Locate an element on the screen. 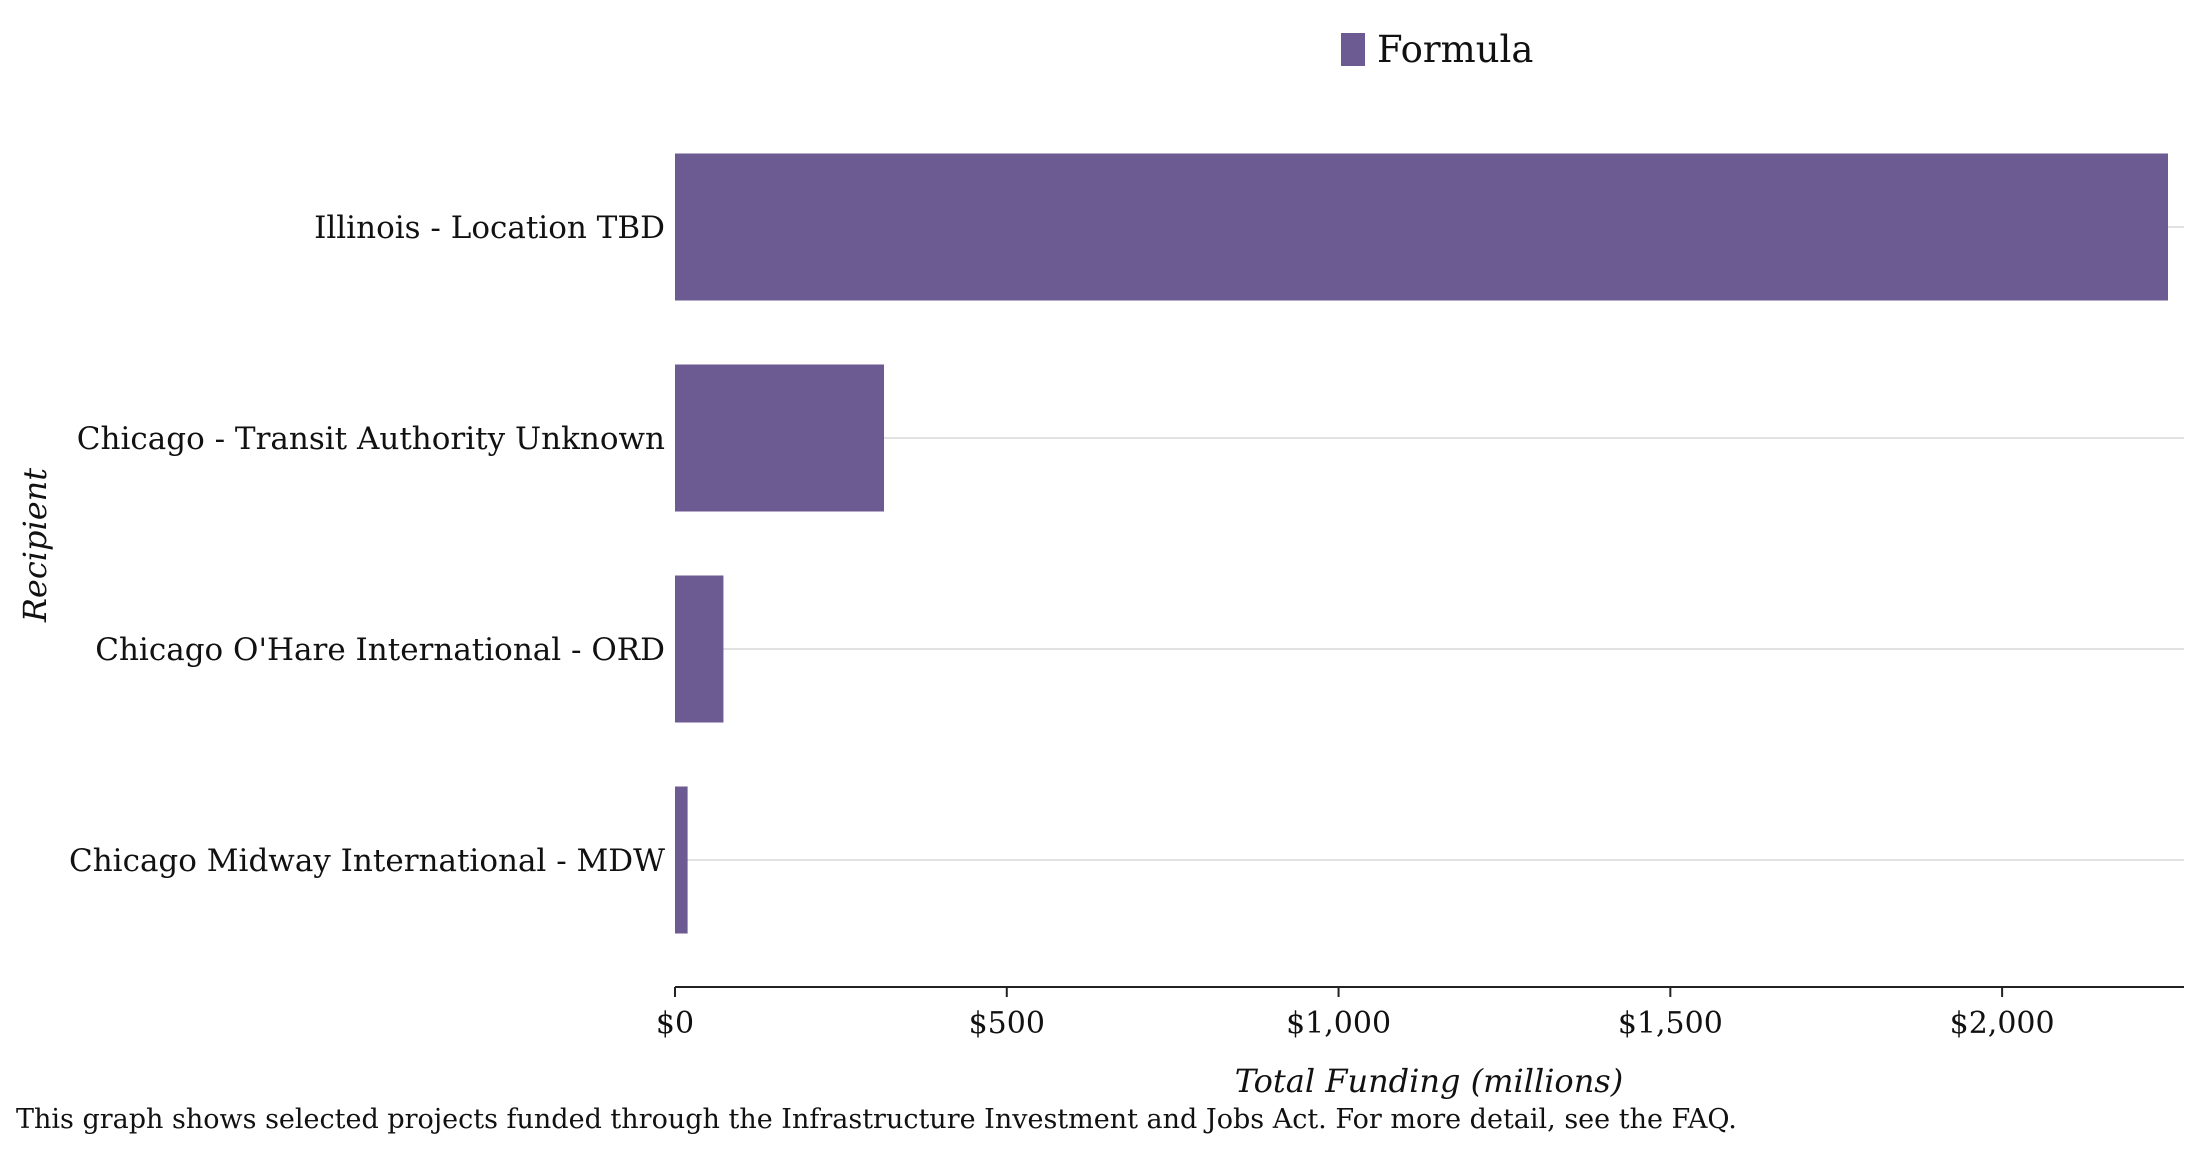  x-axis-ticks: $0 $500 $1,000 $1,500 $2,000 is located at coordinates (1355, 1014).